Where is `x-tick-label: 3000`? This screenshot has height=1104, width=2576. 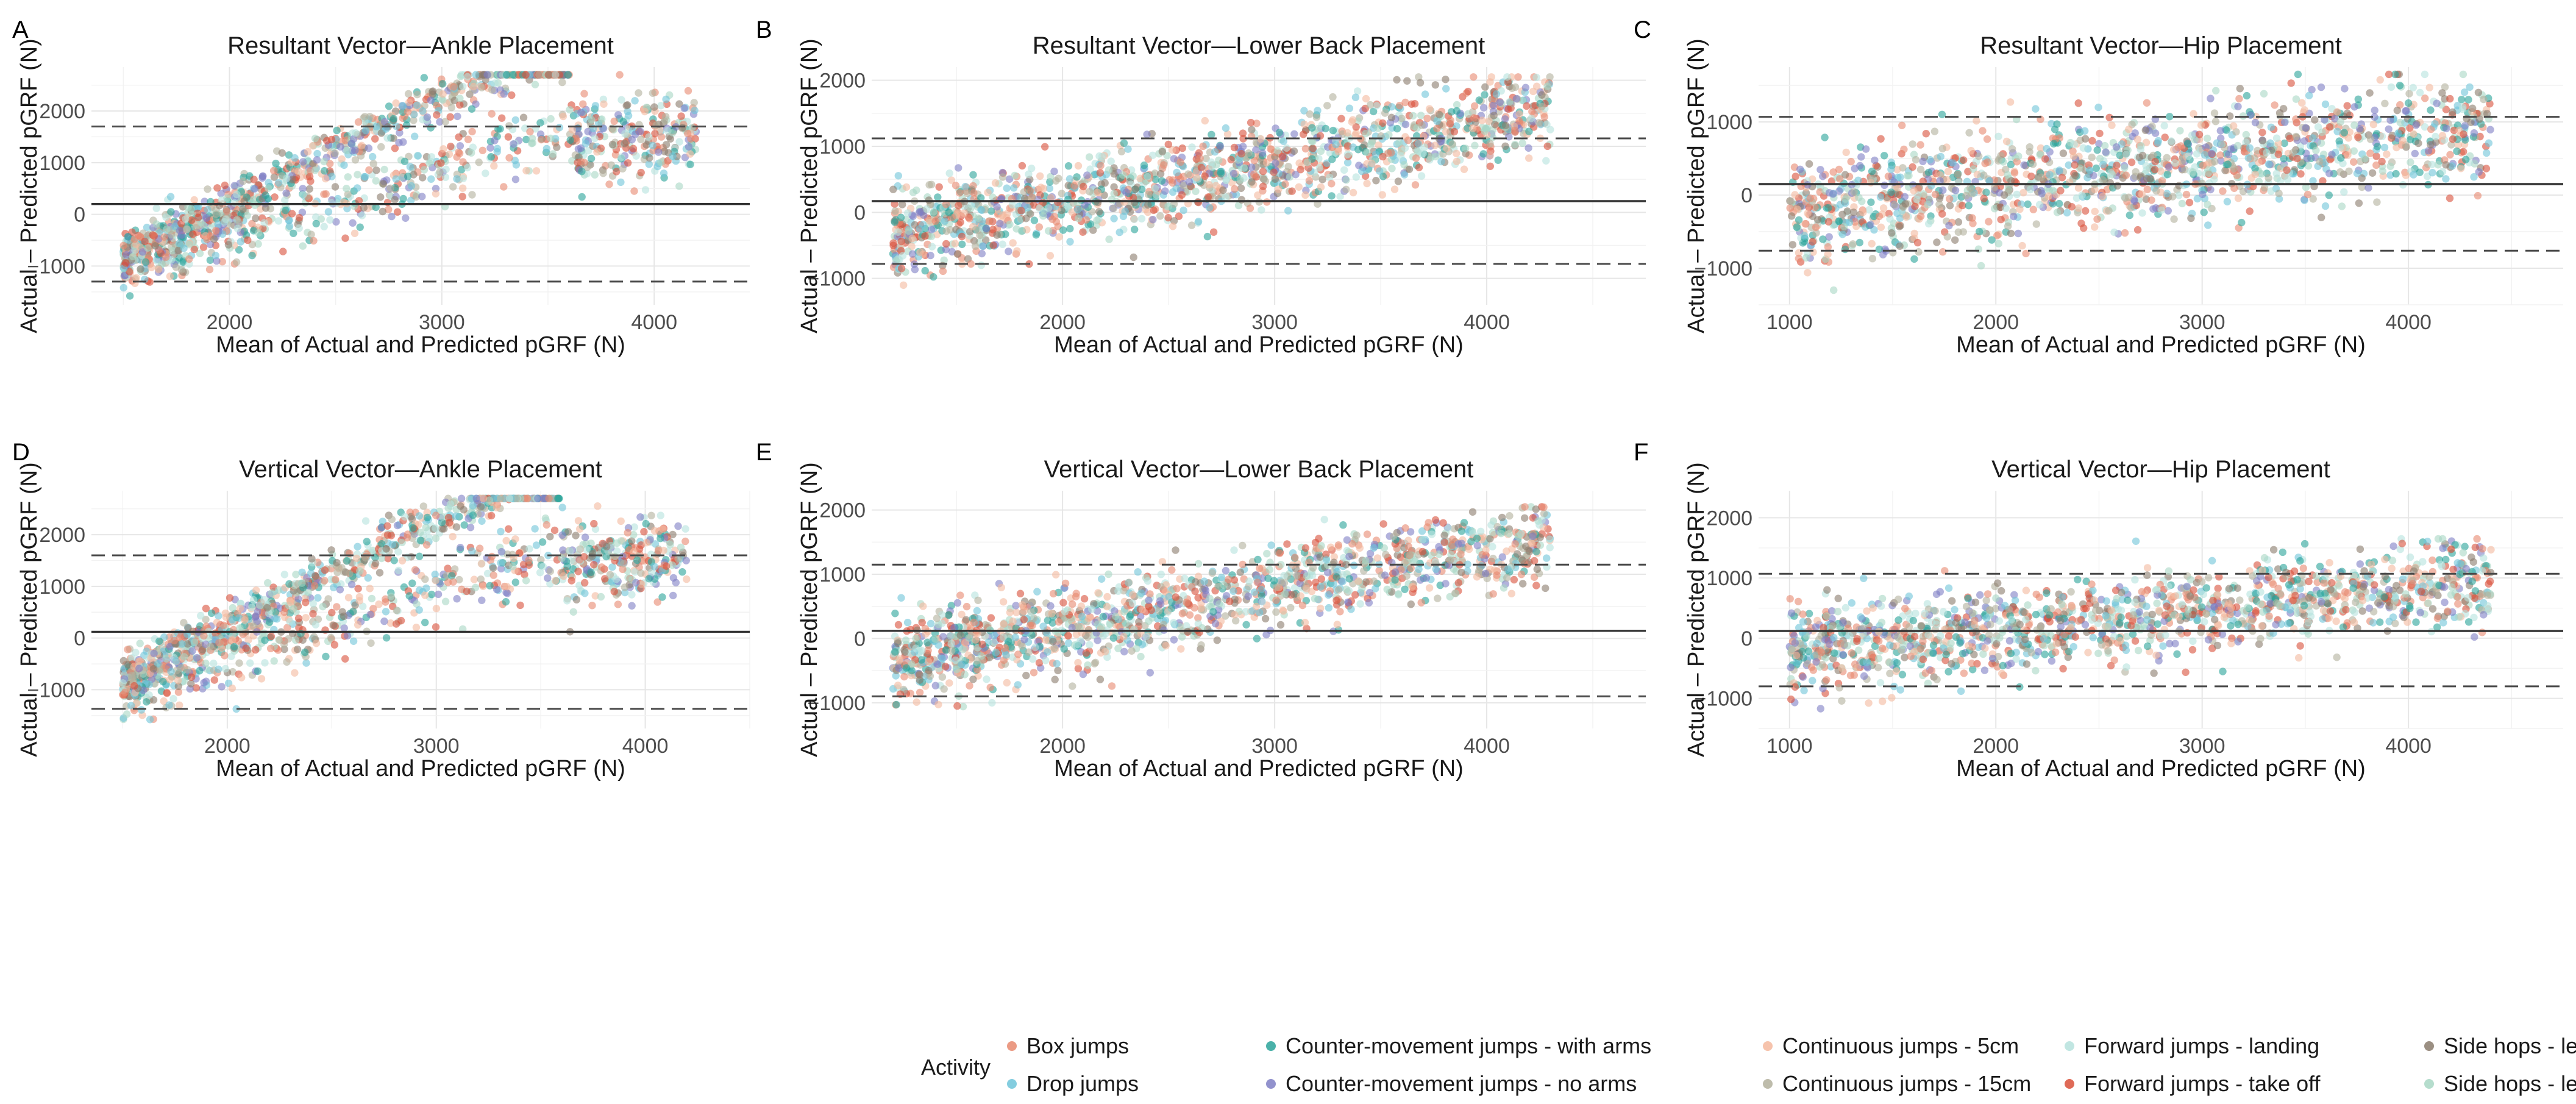 x-tick-label: 3000 is located at coordinates (442, 322).